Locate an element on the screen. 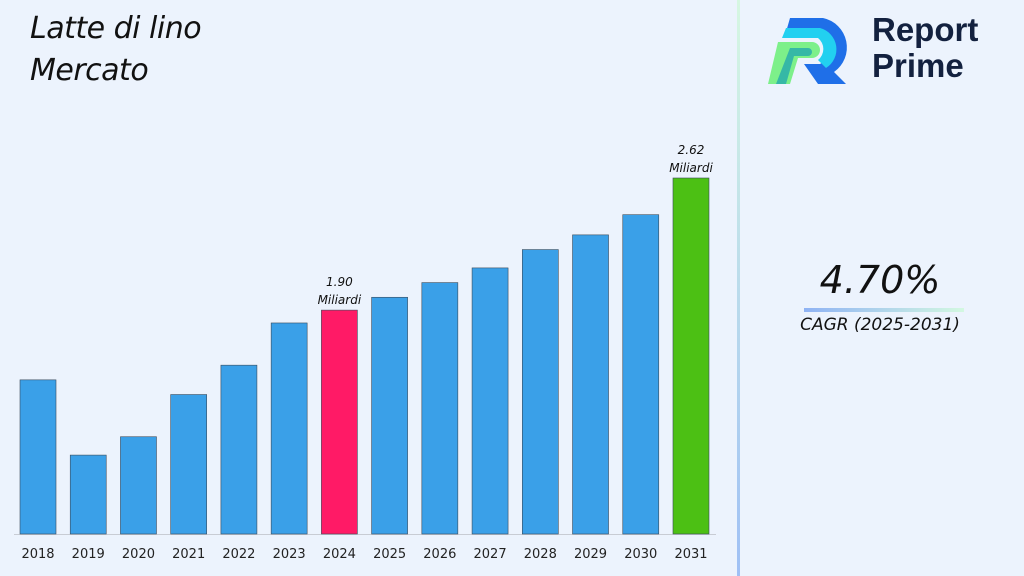  bar-2022 is located at coordinates (239, 449).